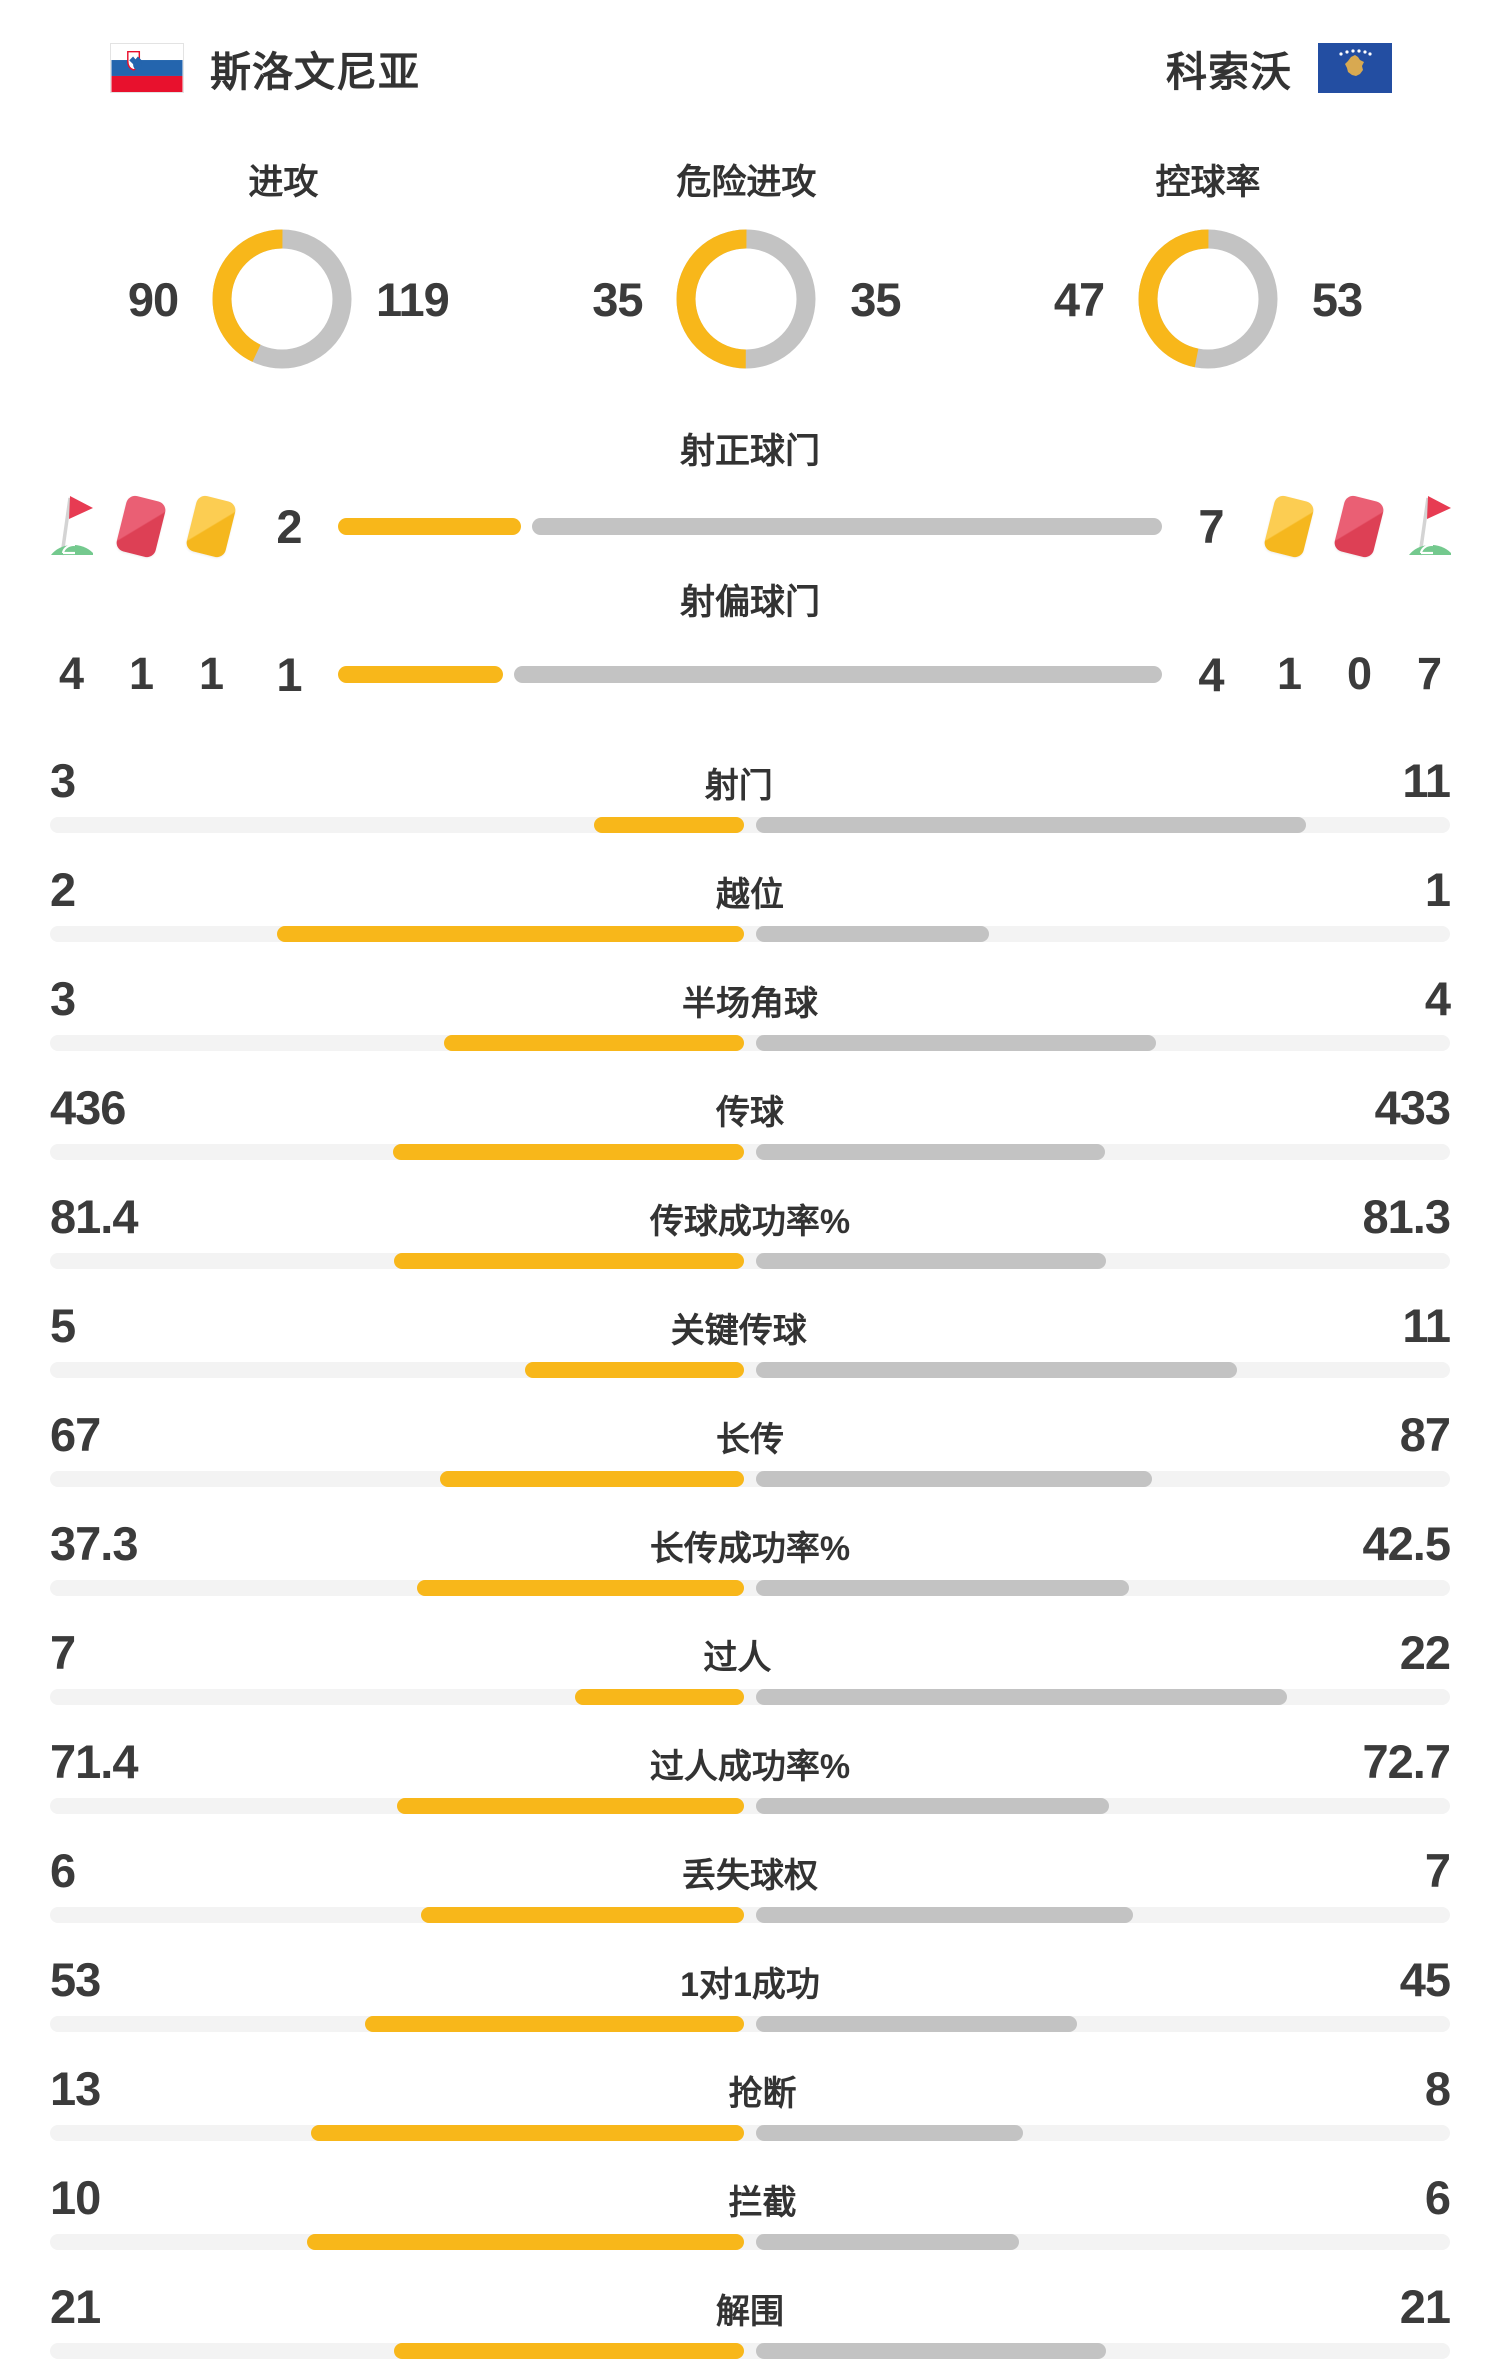  I want to click on stat-away-value: 45, so click(1425, 1979).